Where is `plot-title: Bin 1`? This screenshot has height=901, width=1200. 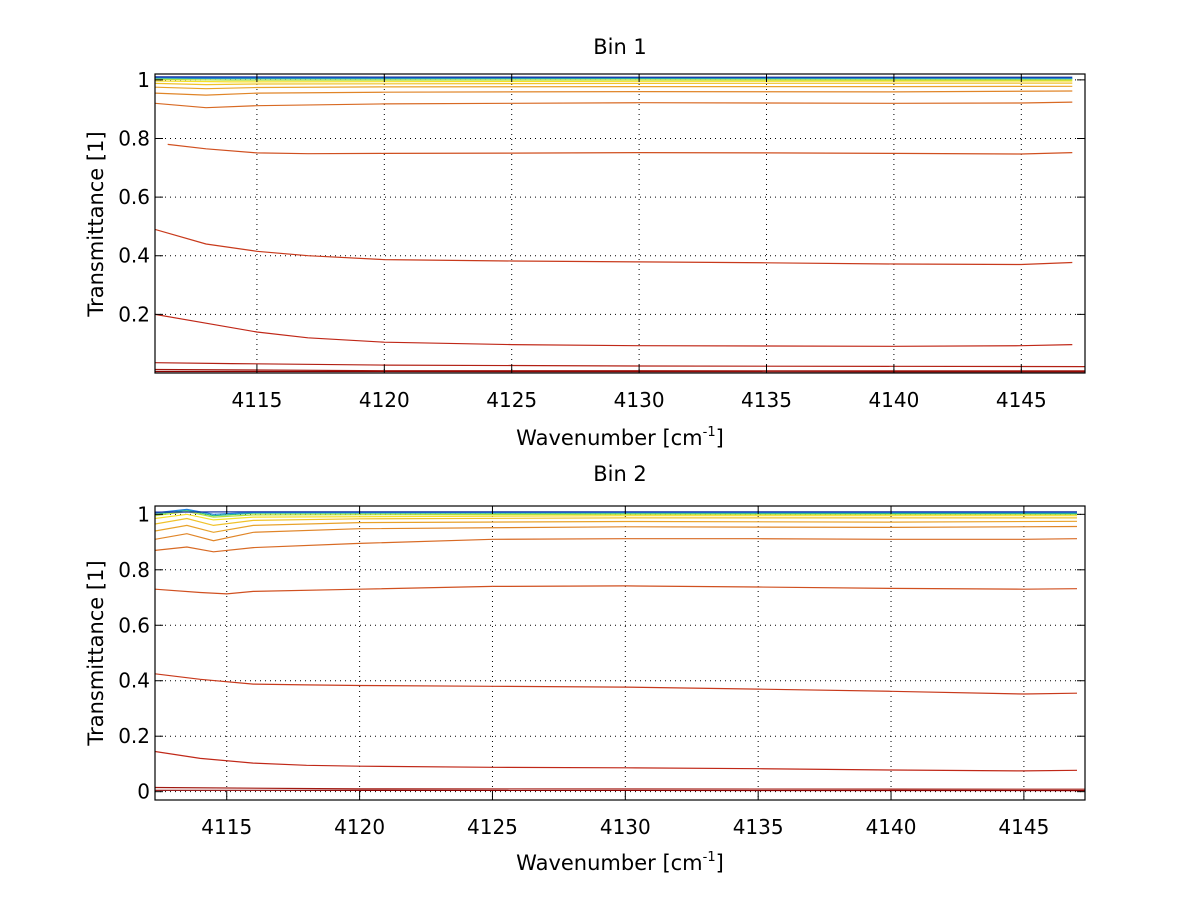
plot-title: Bin 1 is located at coordinates (620, 47).